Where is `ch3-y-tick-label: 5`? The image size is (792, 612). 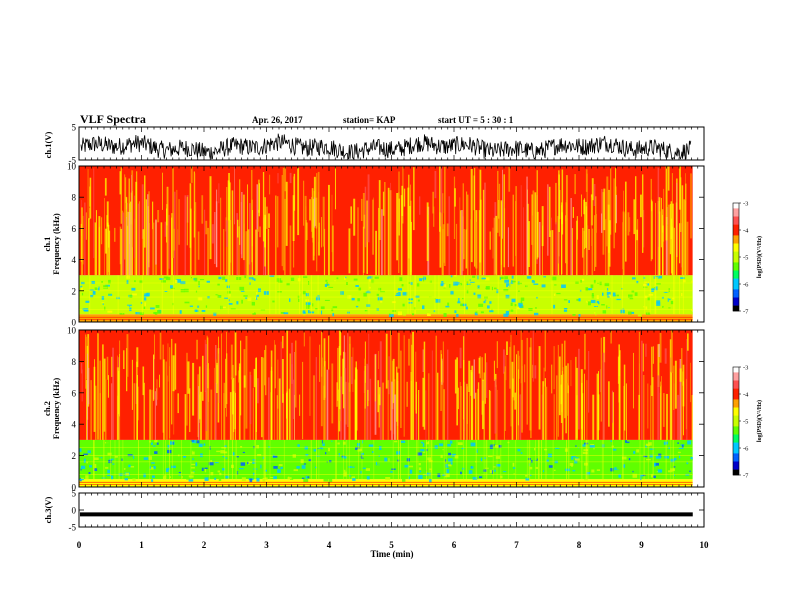 ch3-y-tick-label: 5 is located at coordinates (74, 494).